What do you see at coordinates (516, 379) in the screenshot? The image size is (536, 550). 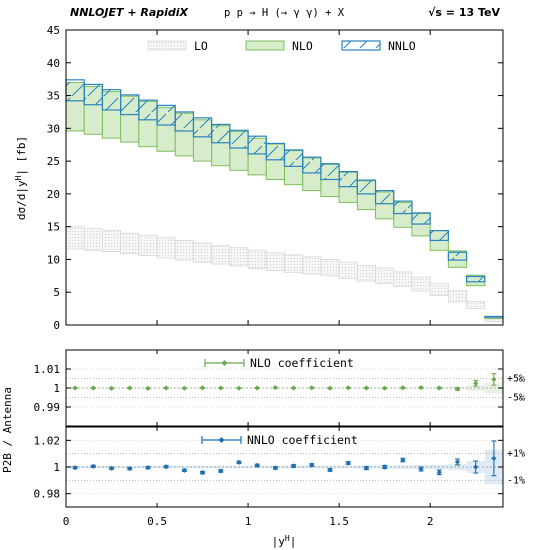 I see `ratio1-panel-band-label-upper: +5‰` at bounding box center [516, 379].